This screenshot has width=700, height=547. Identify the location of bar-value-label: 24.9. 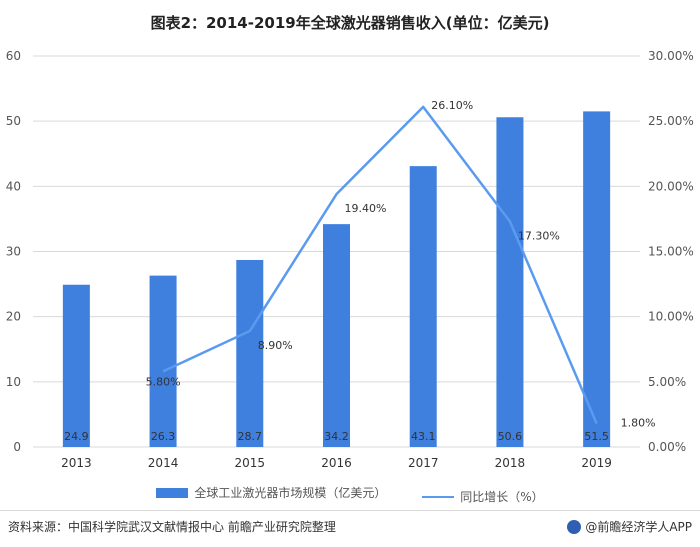
(76, 436).